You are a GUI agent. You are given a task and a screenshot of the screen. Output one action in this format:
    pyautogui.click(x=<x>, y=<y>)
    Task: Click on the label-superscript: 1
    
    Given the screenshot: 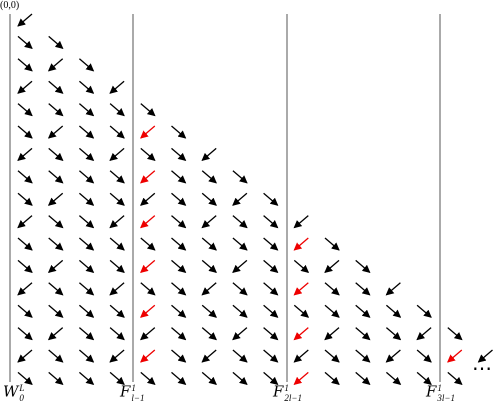 What is the action you would take?
    pyautogui.click(x=133, y=388)
    